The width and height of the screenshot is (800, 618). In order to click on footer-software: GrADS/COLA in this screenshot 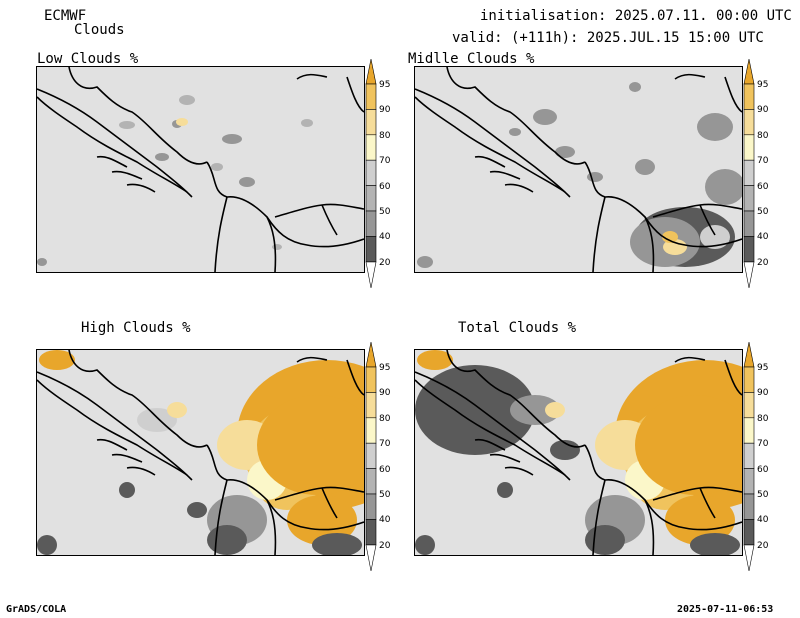, I will do `click(36, 609)`.